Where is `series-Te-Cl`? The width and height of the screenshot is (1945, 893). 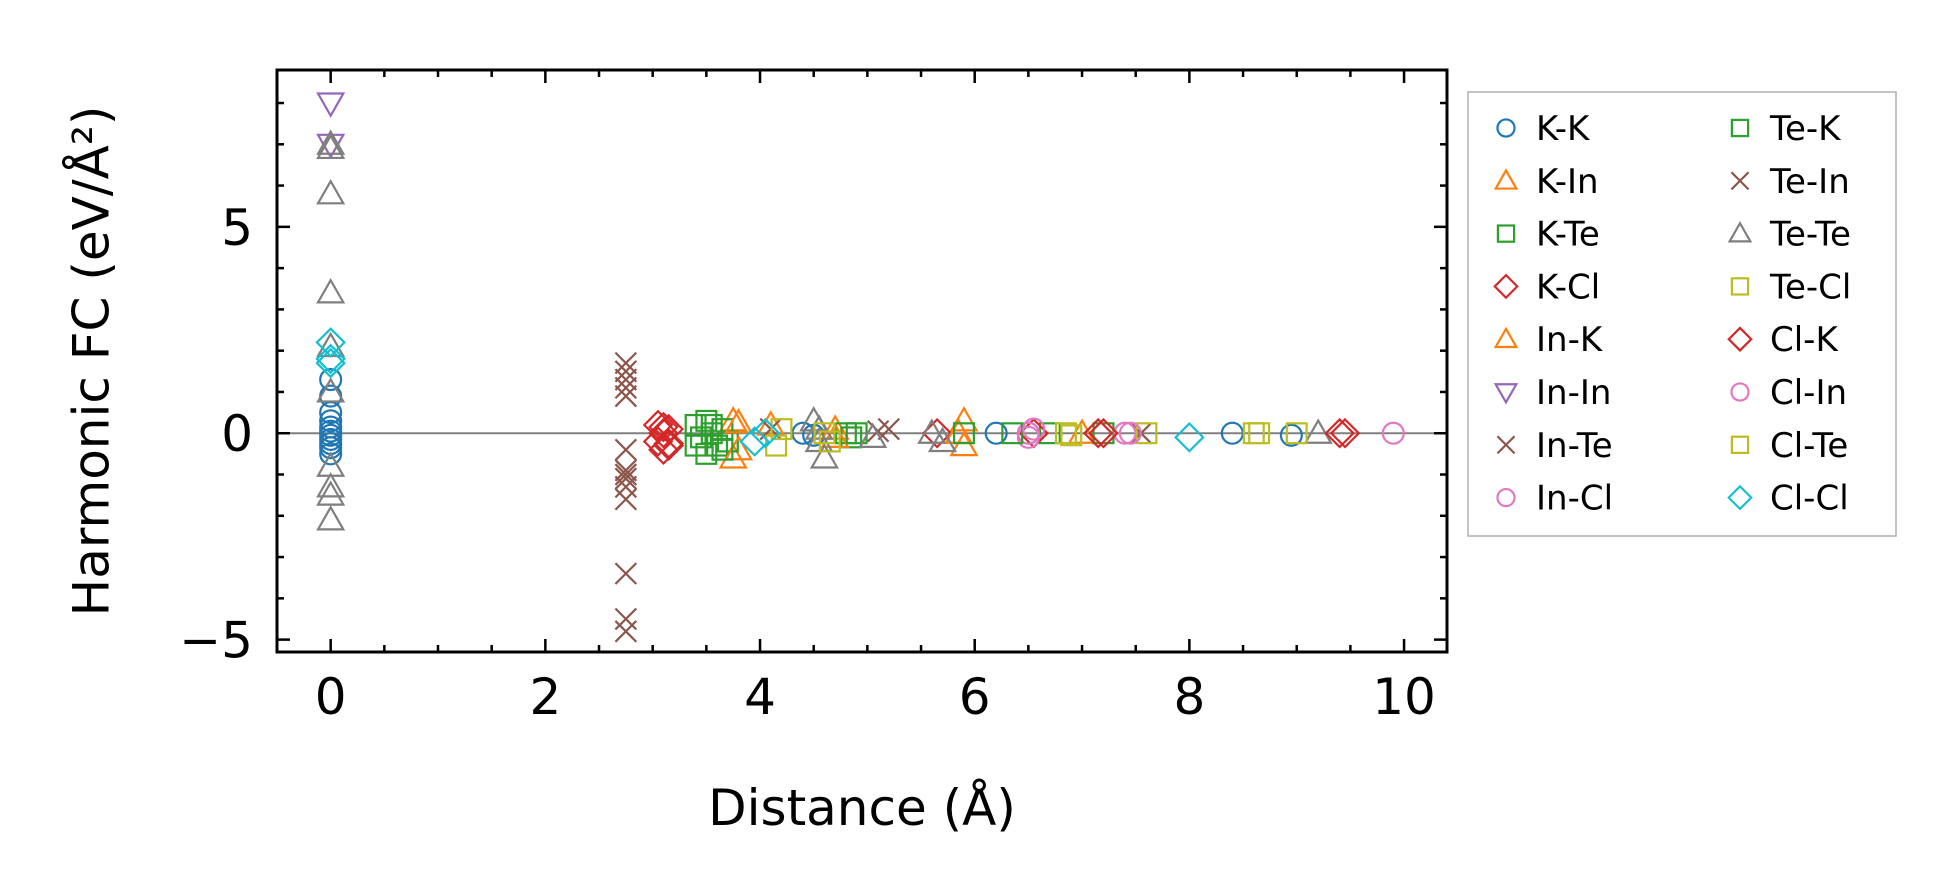 series-Te-Cl is located at coordinates (1036, 439).